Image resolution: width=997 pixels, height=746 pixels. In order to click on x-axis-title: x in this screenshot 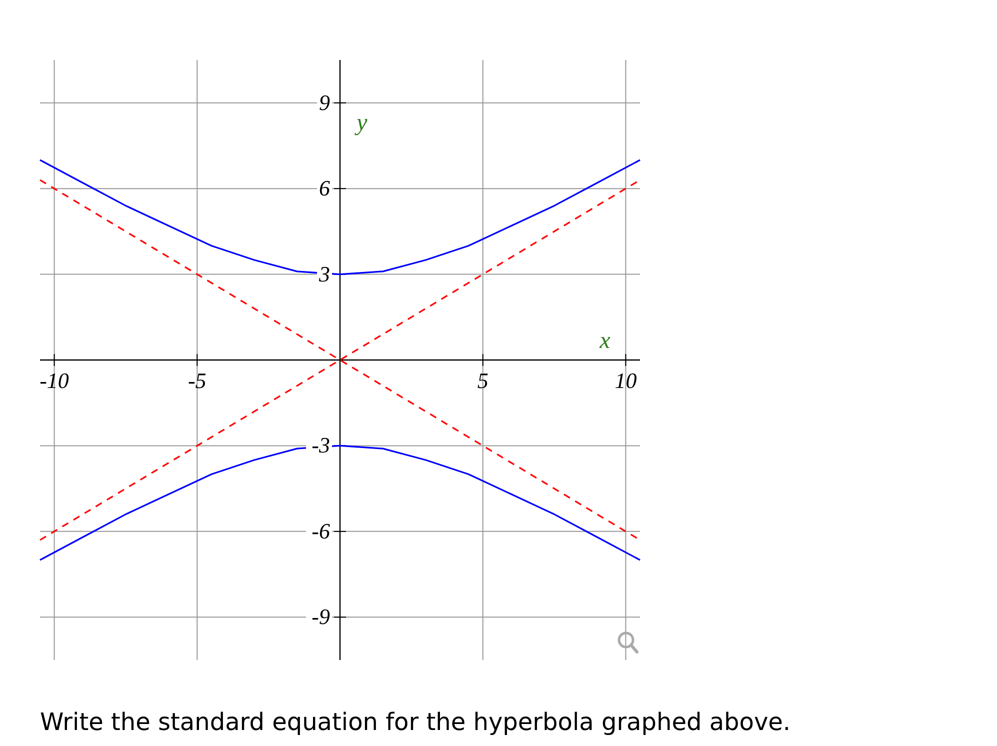, I will do `click(604, 341)`.